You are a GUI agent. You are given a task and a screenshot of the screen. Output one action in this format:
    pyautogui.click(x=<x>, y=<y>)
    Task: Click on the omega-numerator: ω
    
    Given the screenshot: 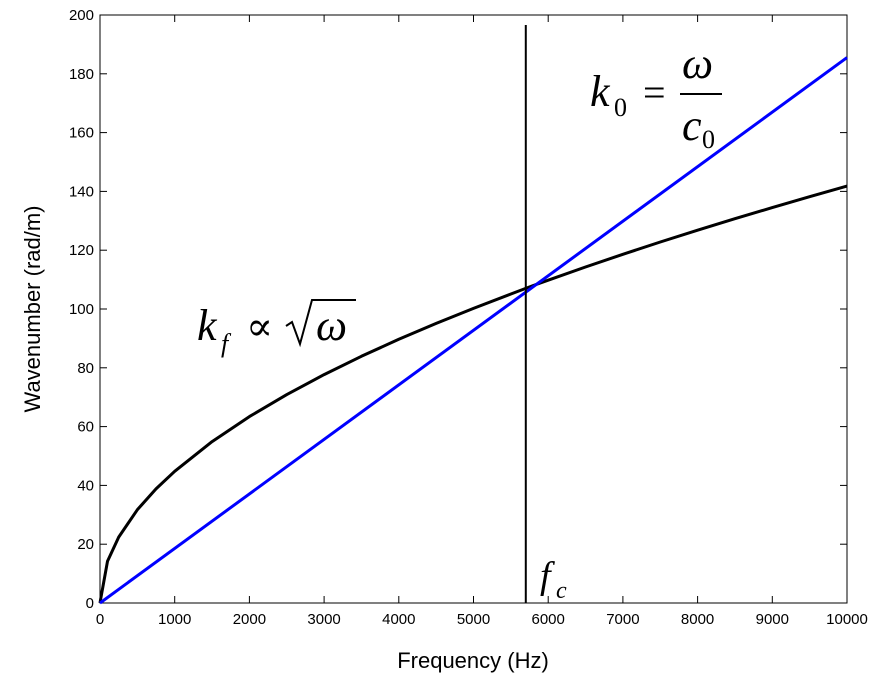 What is the action you would take?
    pyautogui.click(x=697, y=63)
    